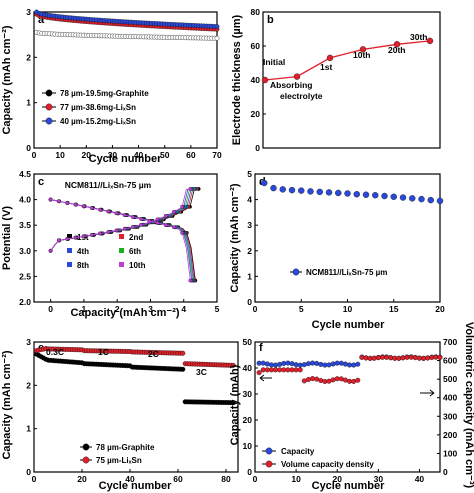 The width and height of the screenshot is (474, 493). I want to click on panel-f-right-arrow, so click(427, 393).